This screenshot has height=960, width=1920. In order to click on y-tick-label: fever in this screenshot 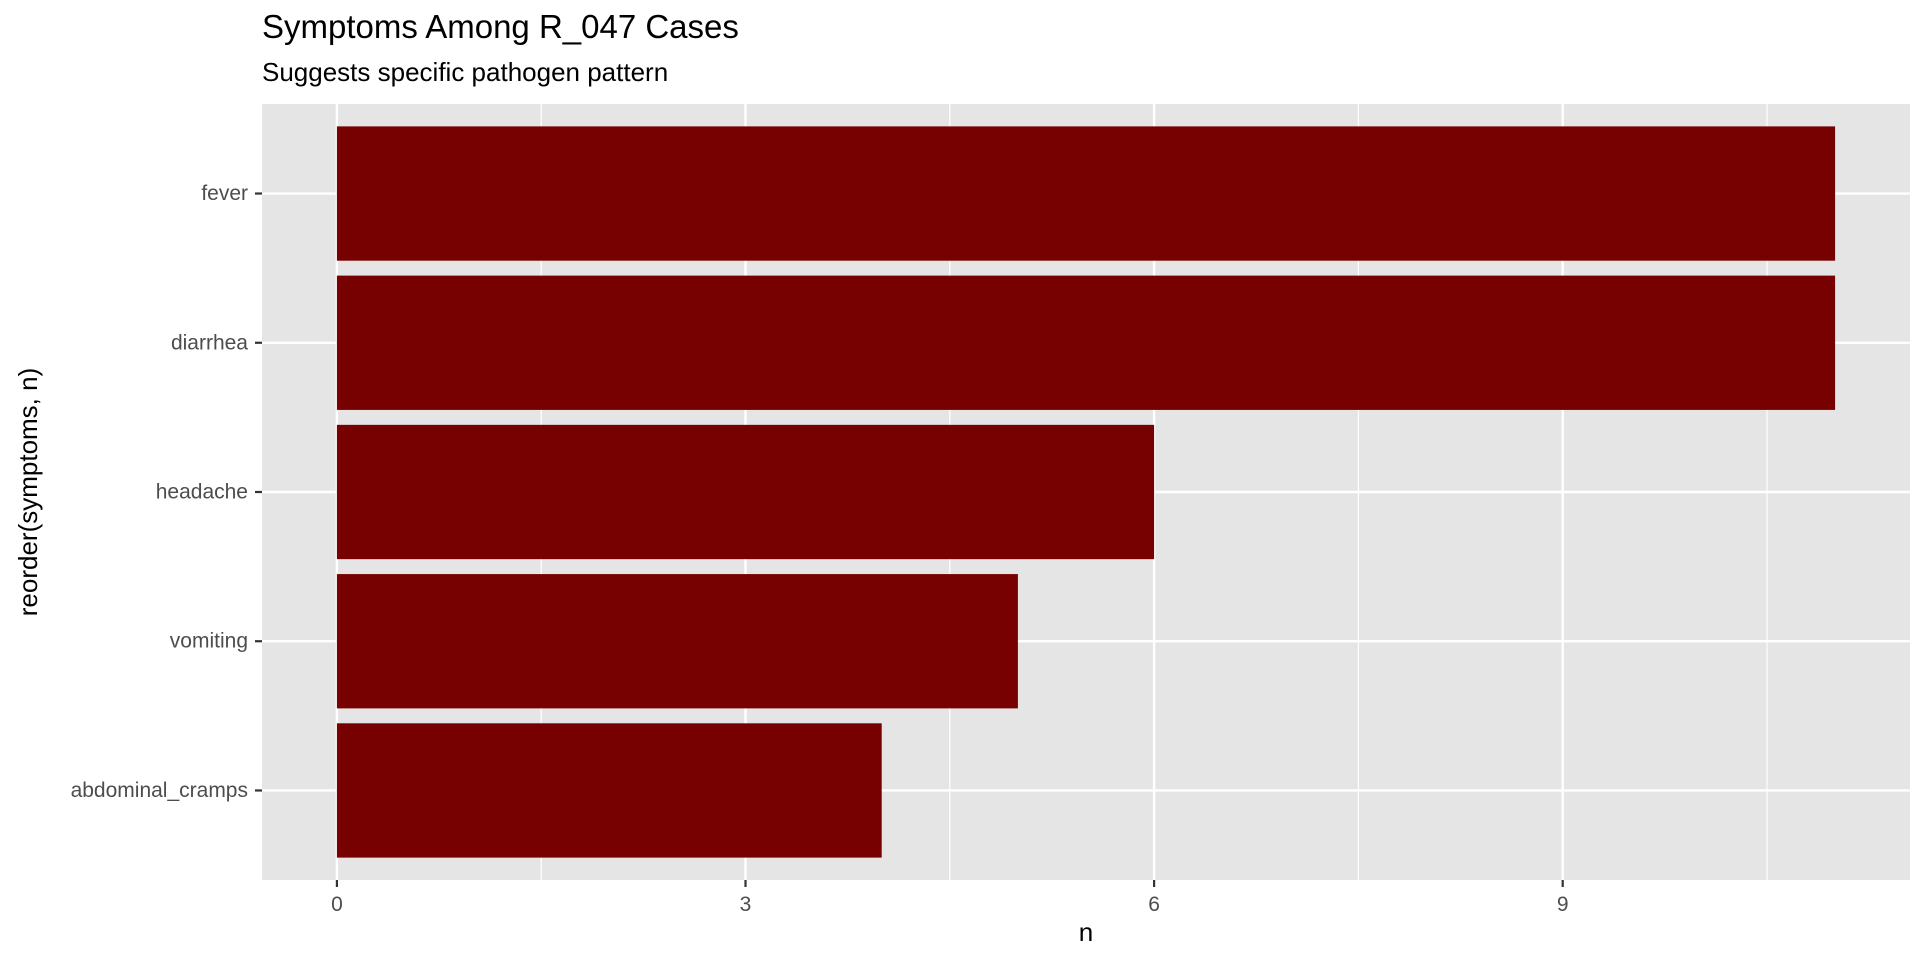, I will do `click(224, 193)`.